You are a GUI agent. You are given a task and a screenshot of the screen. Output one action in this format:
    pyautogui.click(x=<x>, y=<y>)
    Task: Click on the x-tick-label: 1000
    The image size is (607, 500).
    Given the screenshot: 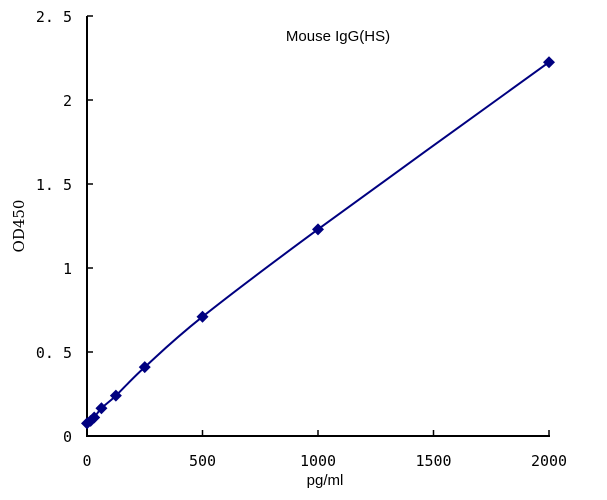 What is the action you would take?
    pyautogui.click(x=318, y=461)
    